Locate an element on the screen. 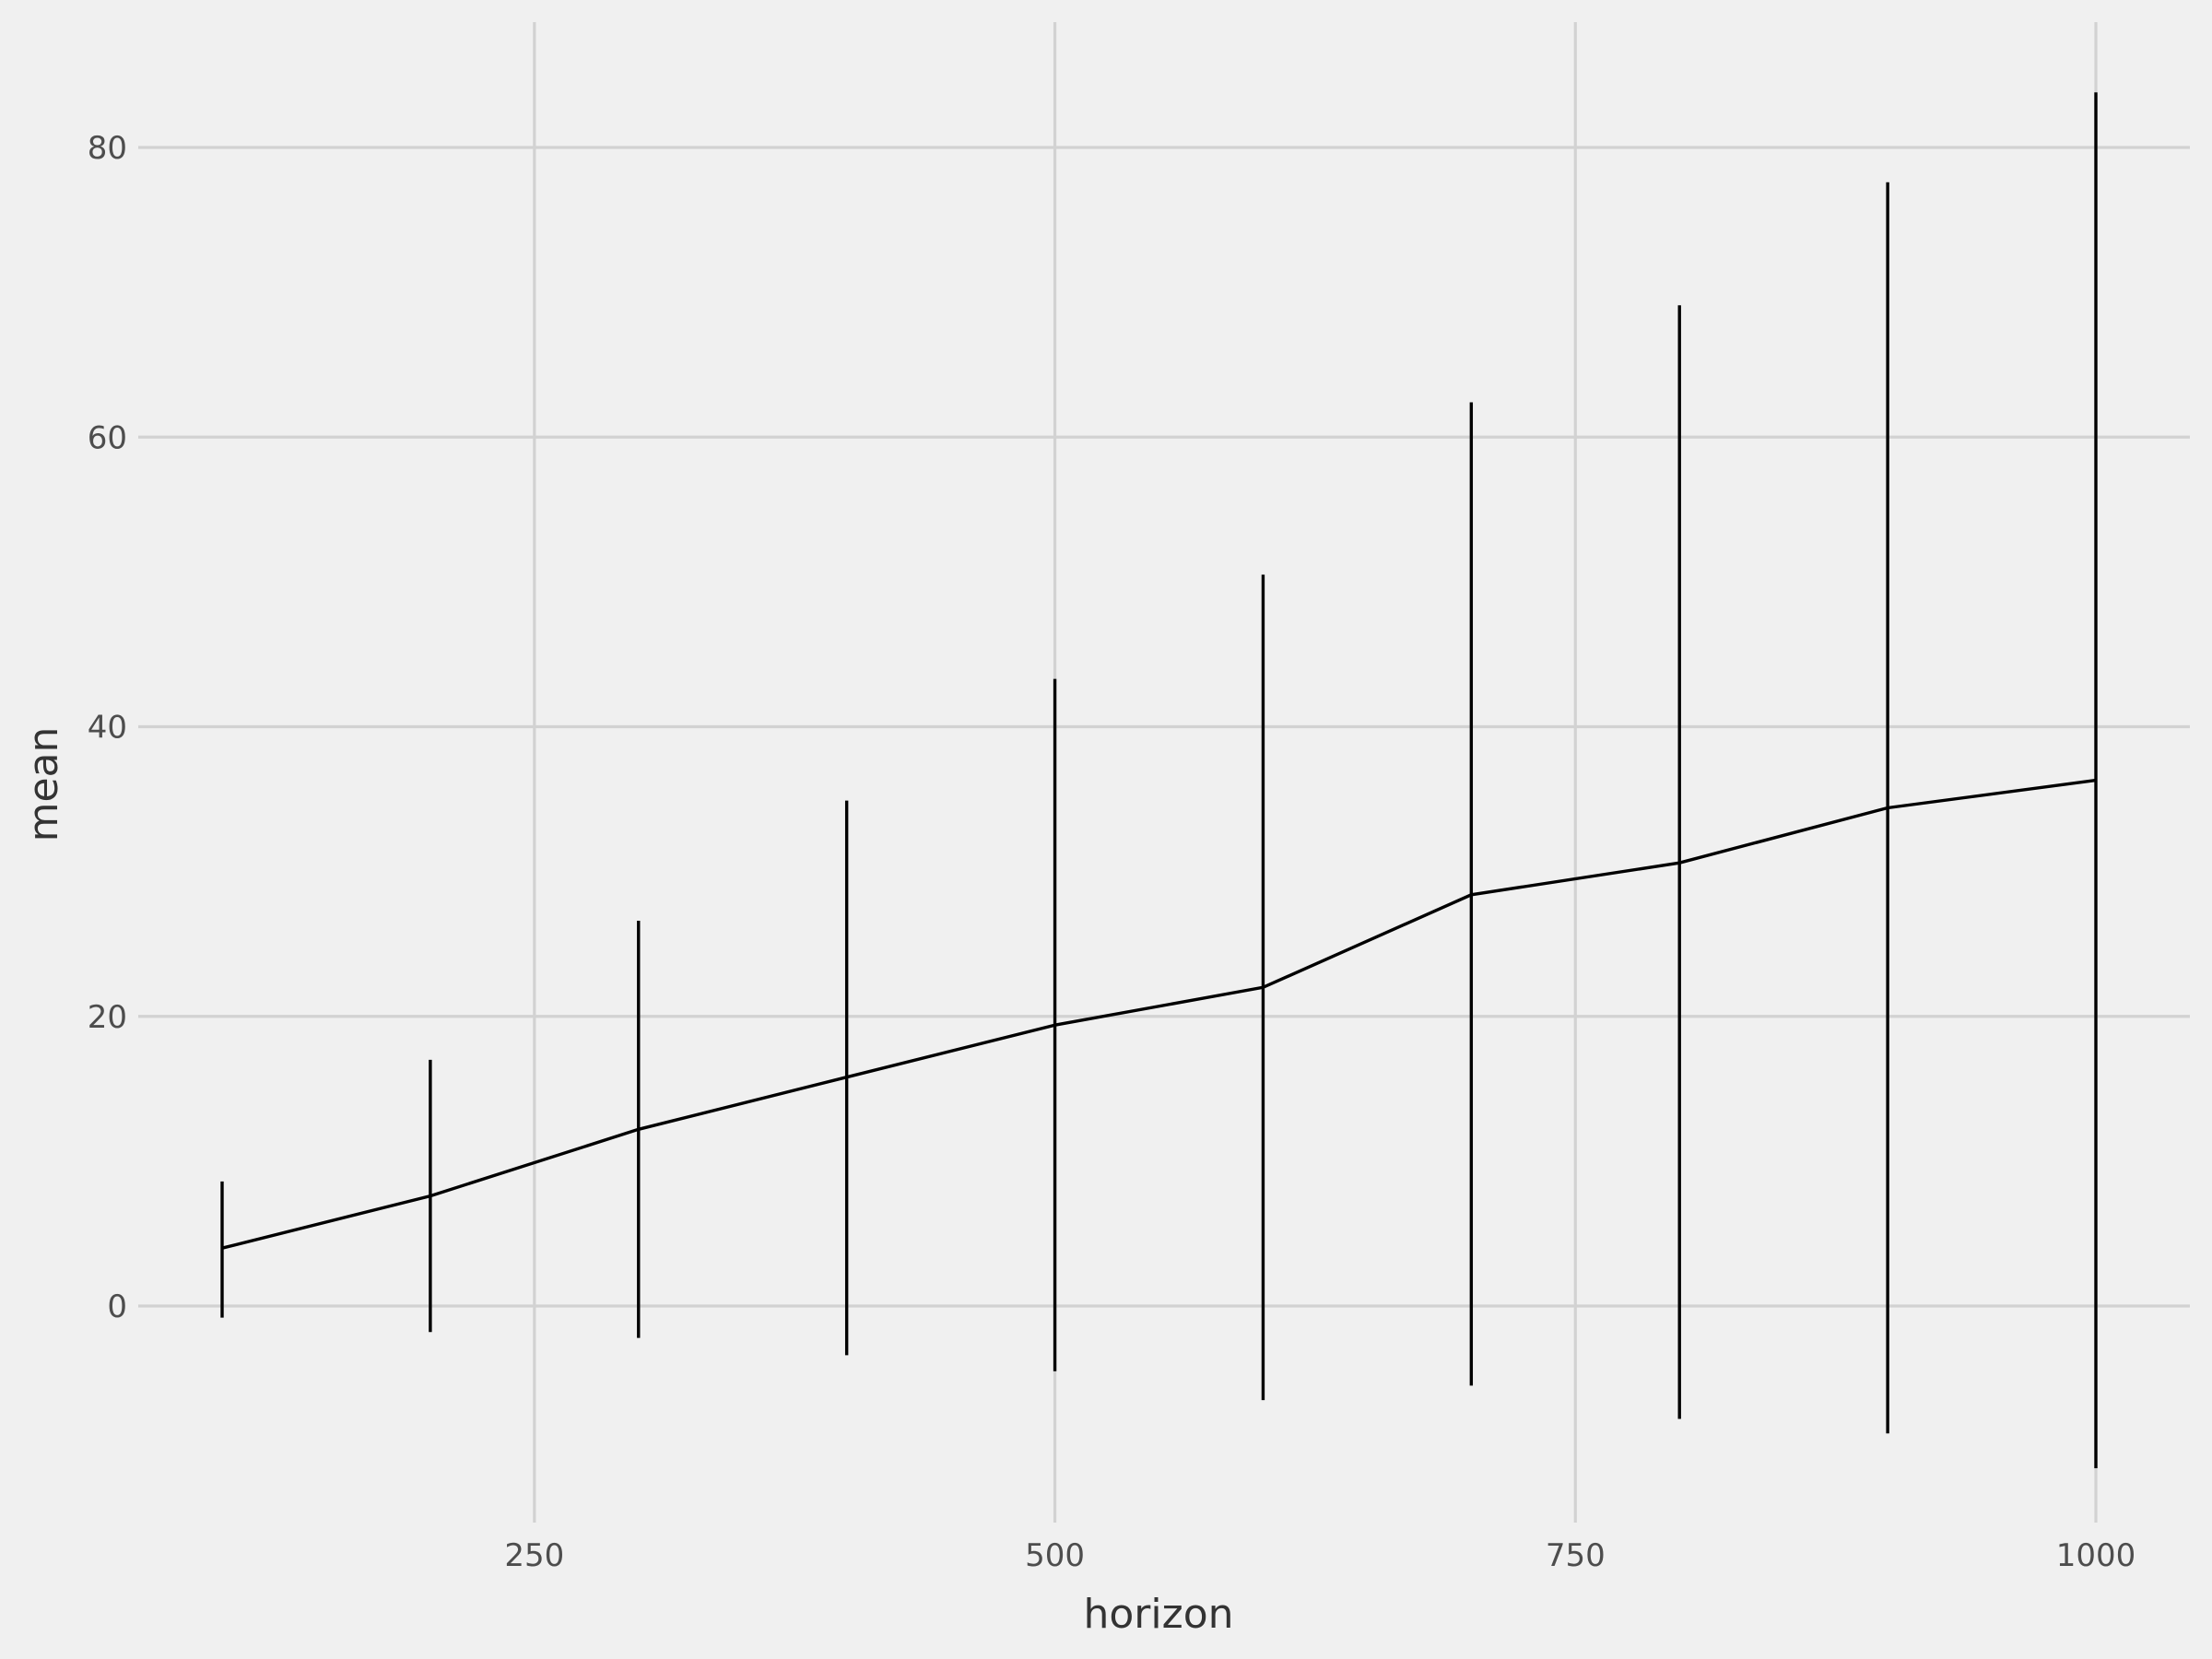 Image resolution: width=2212 pixels, height=1659 pixels. y-tick-label-20: 20 is located at coordinates (107, 1017).